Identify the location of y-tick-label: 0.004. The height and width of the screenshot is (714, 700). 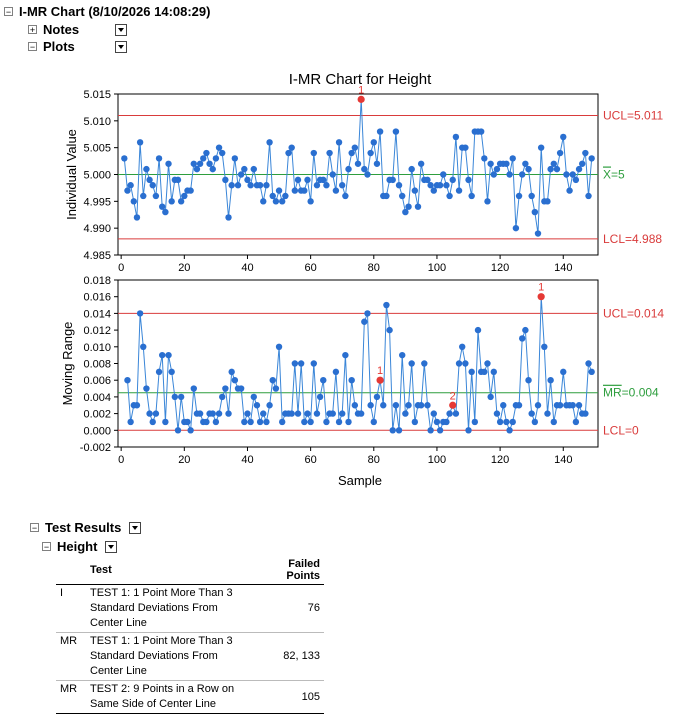
(97, 398).